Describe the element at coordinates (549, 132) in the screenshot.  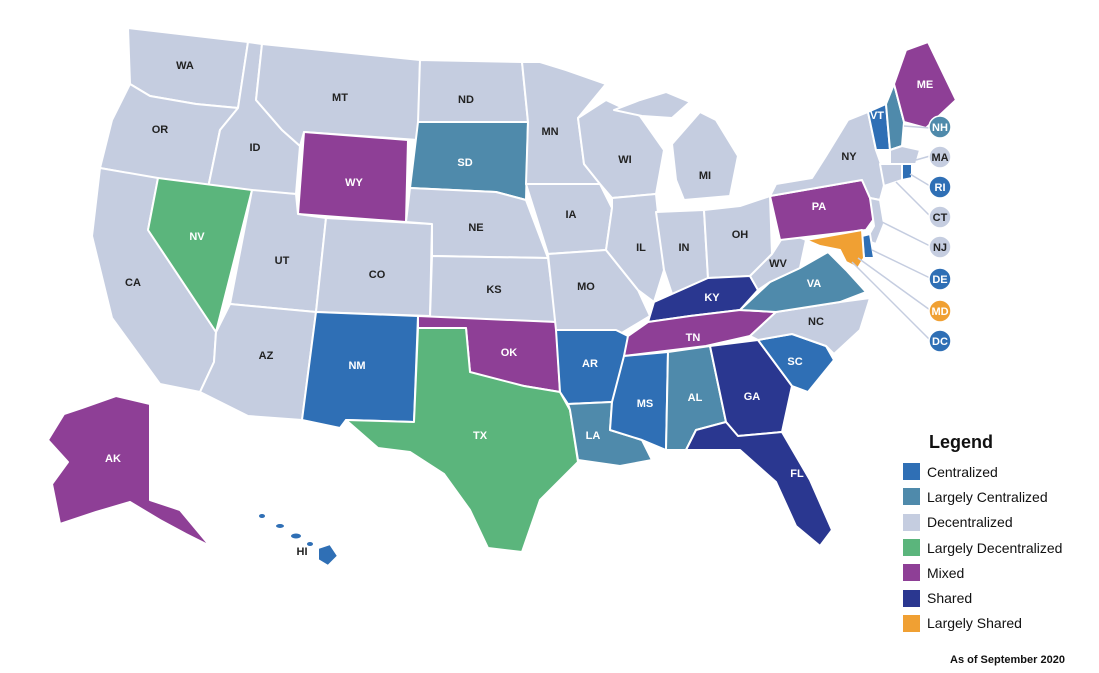
I see `label-mn: MN` at that location.